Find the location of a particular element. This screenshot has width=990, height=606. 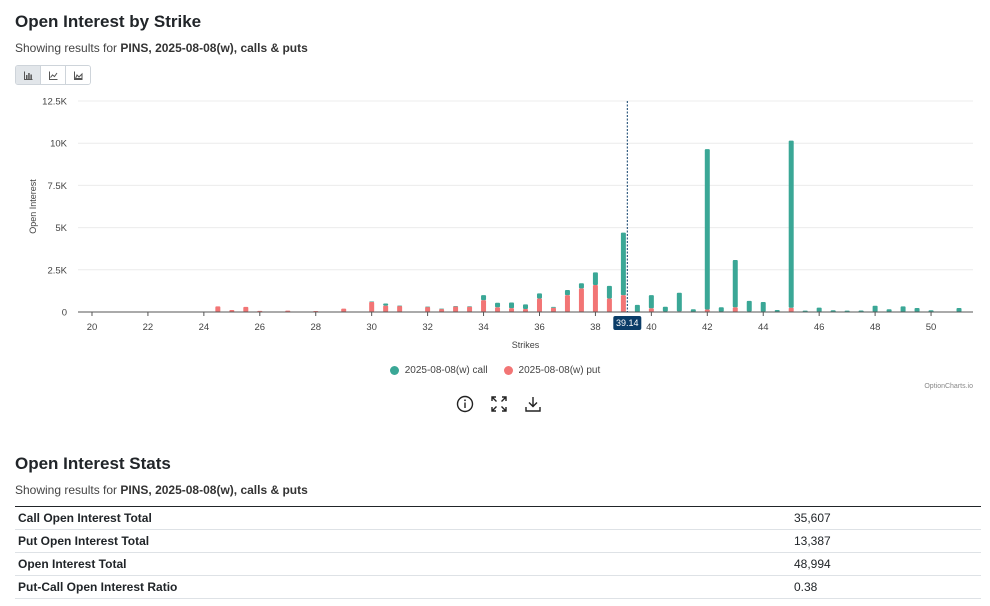

x-tick-label: 44 is located at coordinates (763, 327).